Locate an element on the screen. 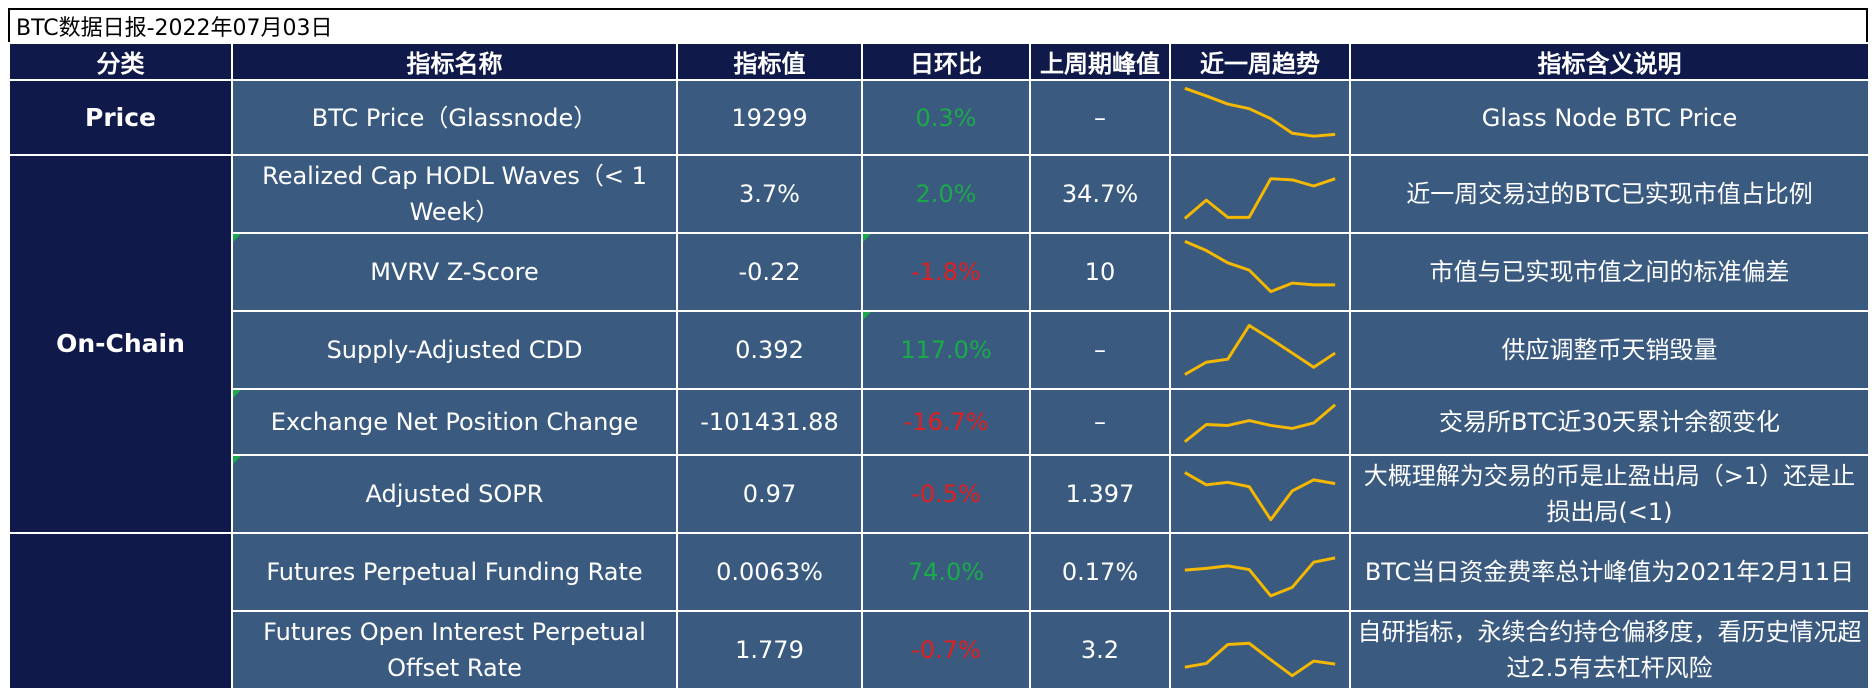  metric-name-cell: Futures Perpetual Funding Rate is located at coordinates (454, 572).